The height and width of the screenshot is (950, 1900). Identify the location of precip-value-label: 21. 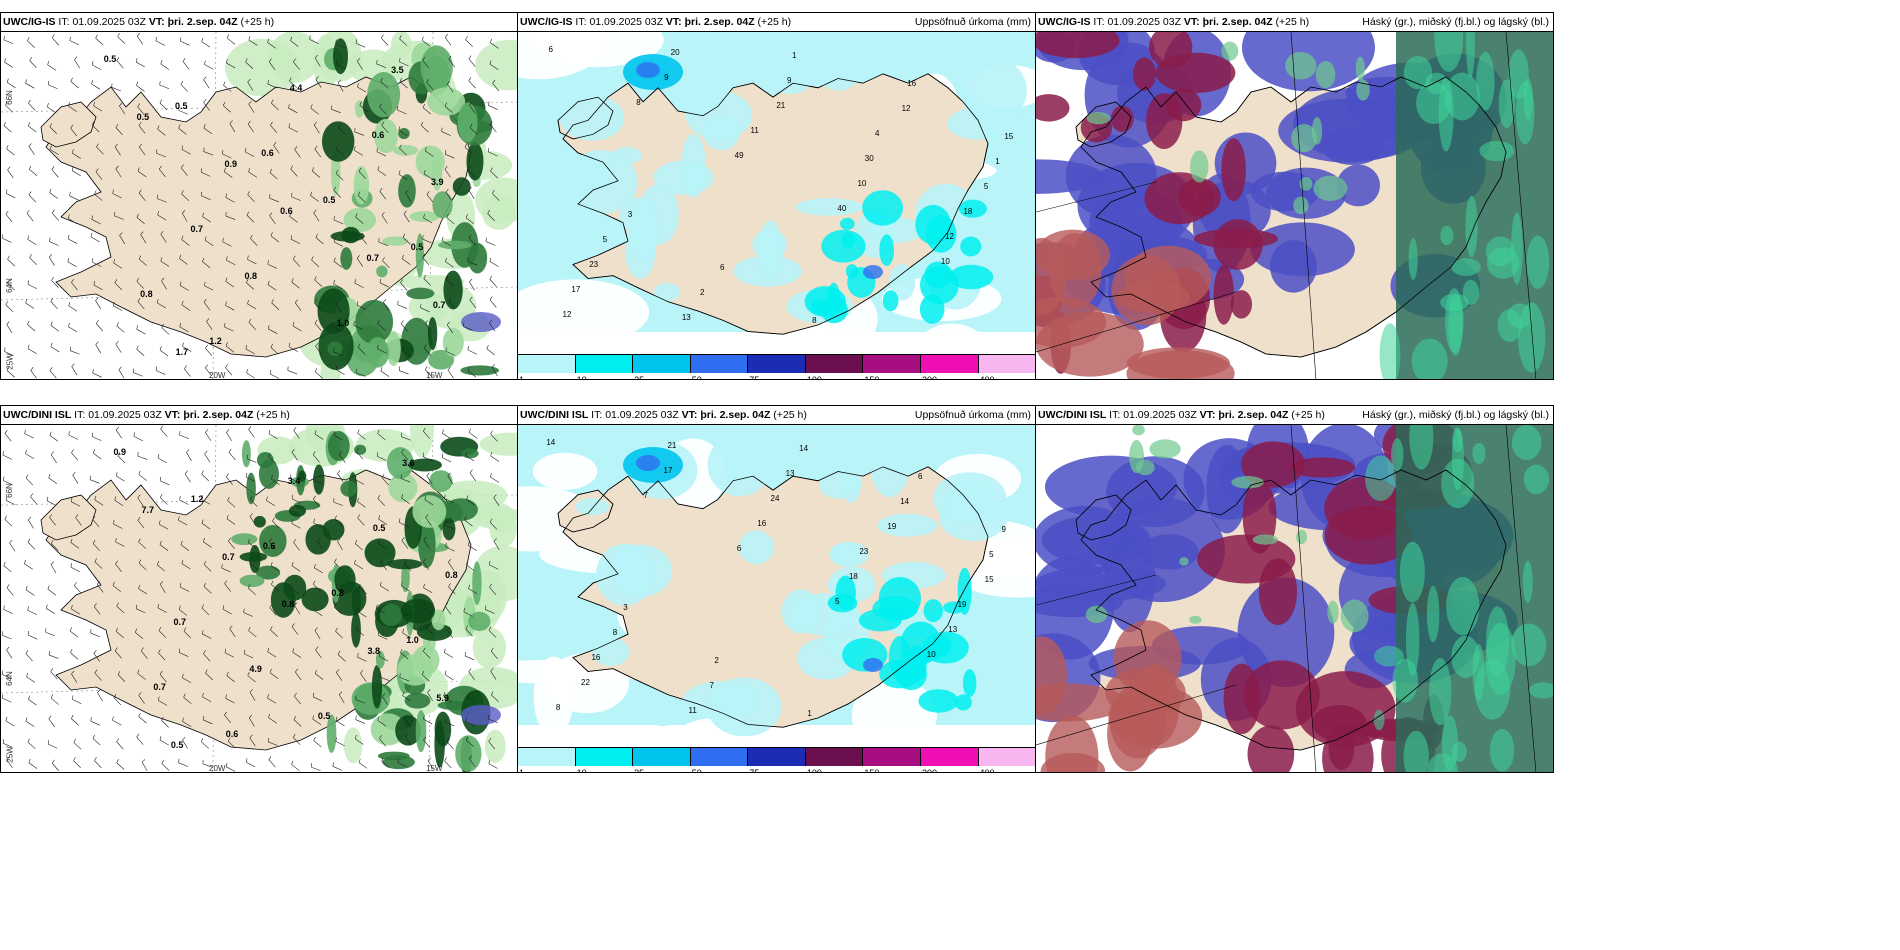
(780, 105).